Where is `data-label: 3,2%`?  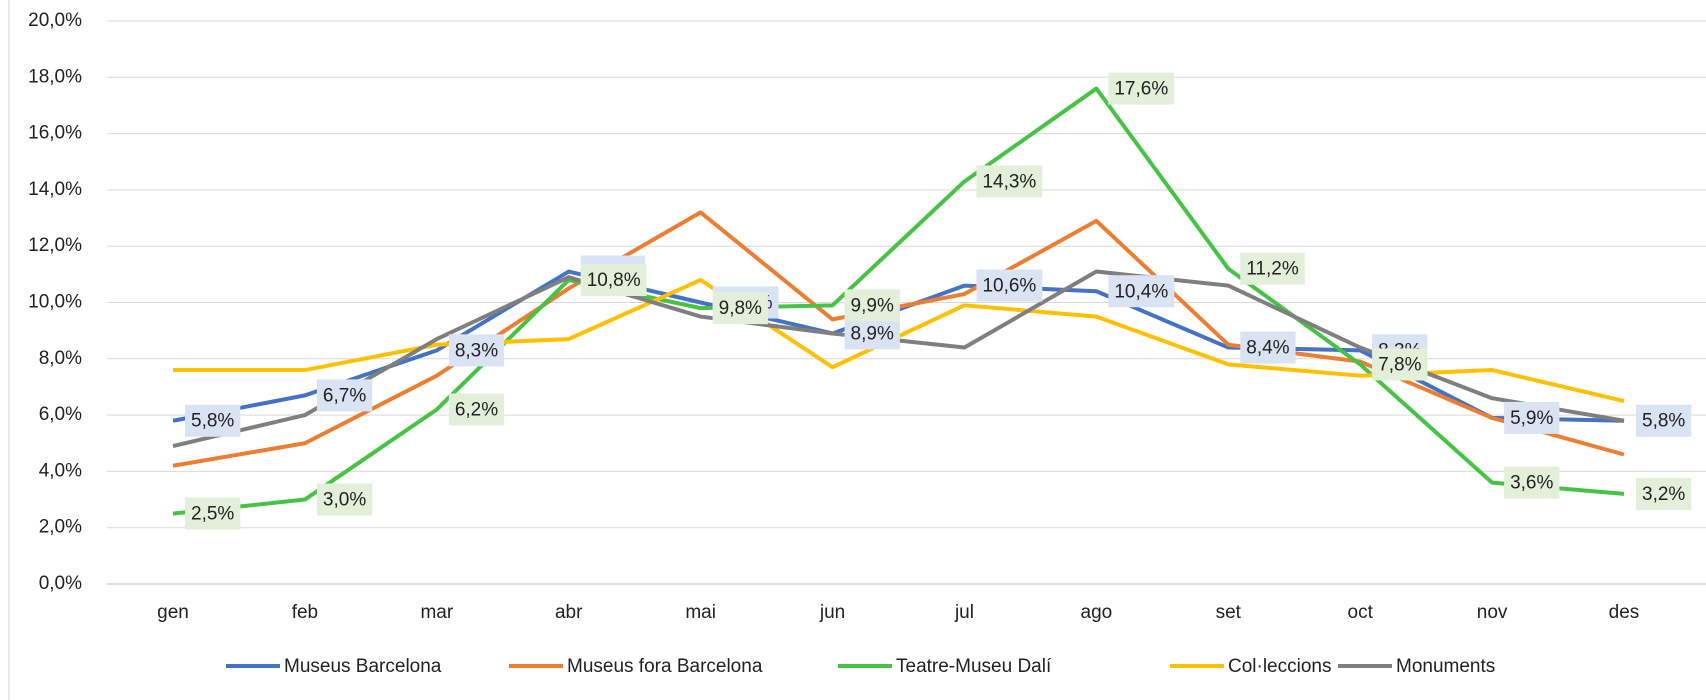
data-label: 3,2% is located at coordinates (1664, 493).